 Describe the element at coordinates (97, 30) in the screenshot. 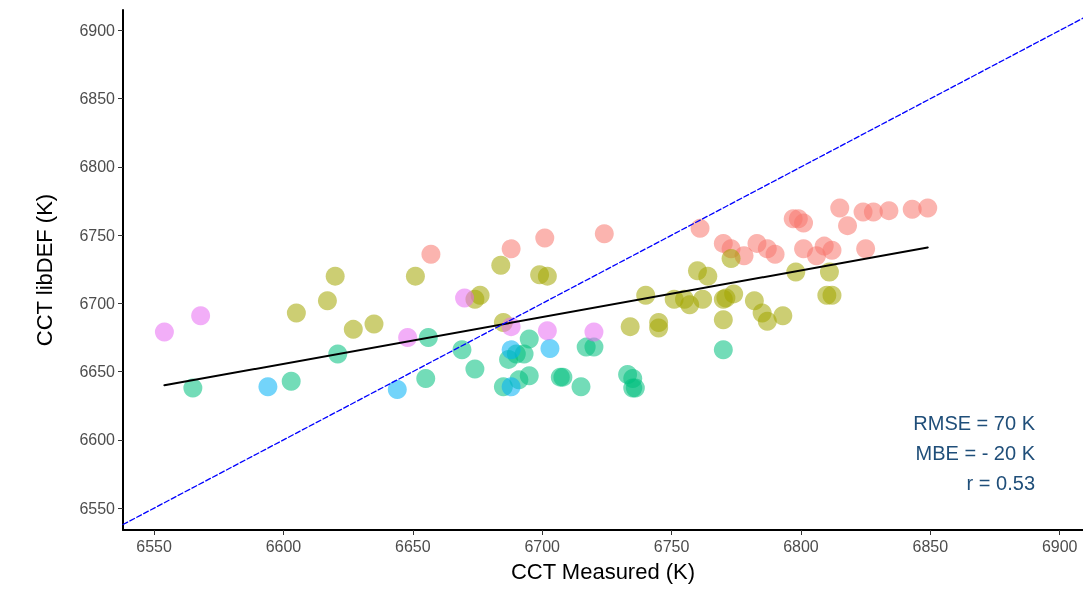

I see `y-tick-label: 6900` at that location.